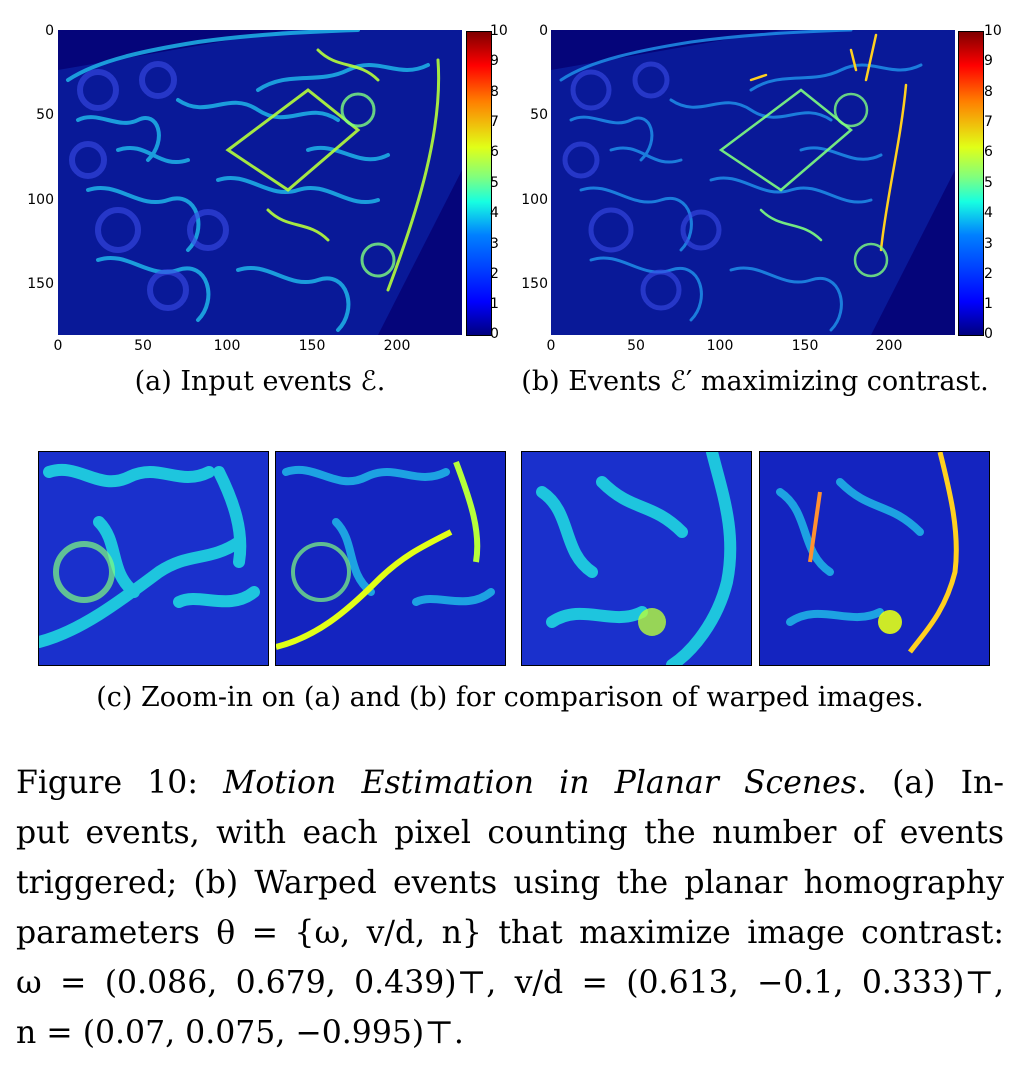  What do you see at coordinates (971, 183) in the screenshot?
I see `colorbar-b` at bounding box center [971, 183].